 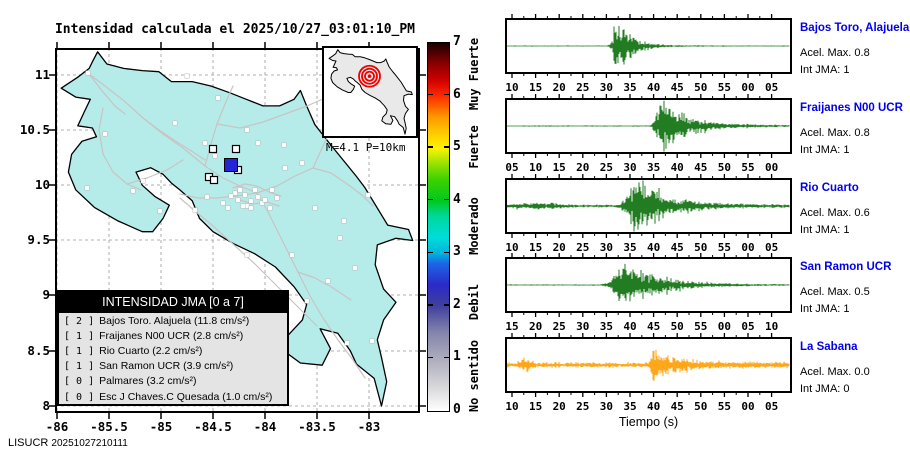 I want to click on time-tick-label: 50, so click(x=677, y=326).